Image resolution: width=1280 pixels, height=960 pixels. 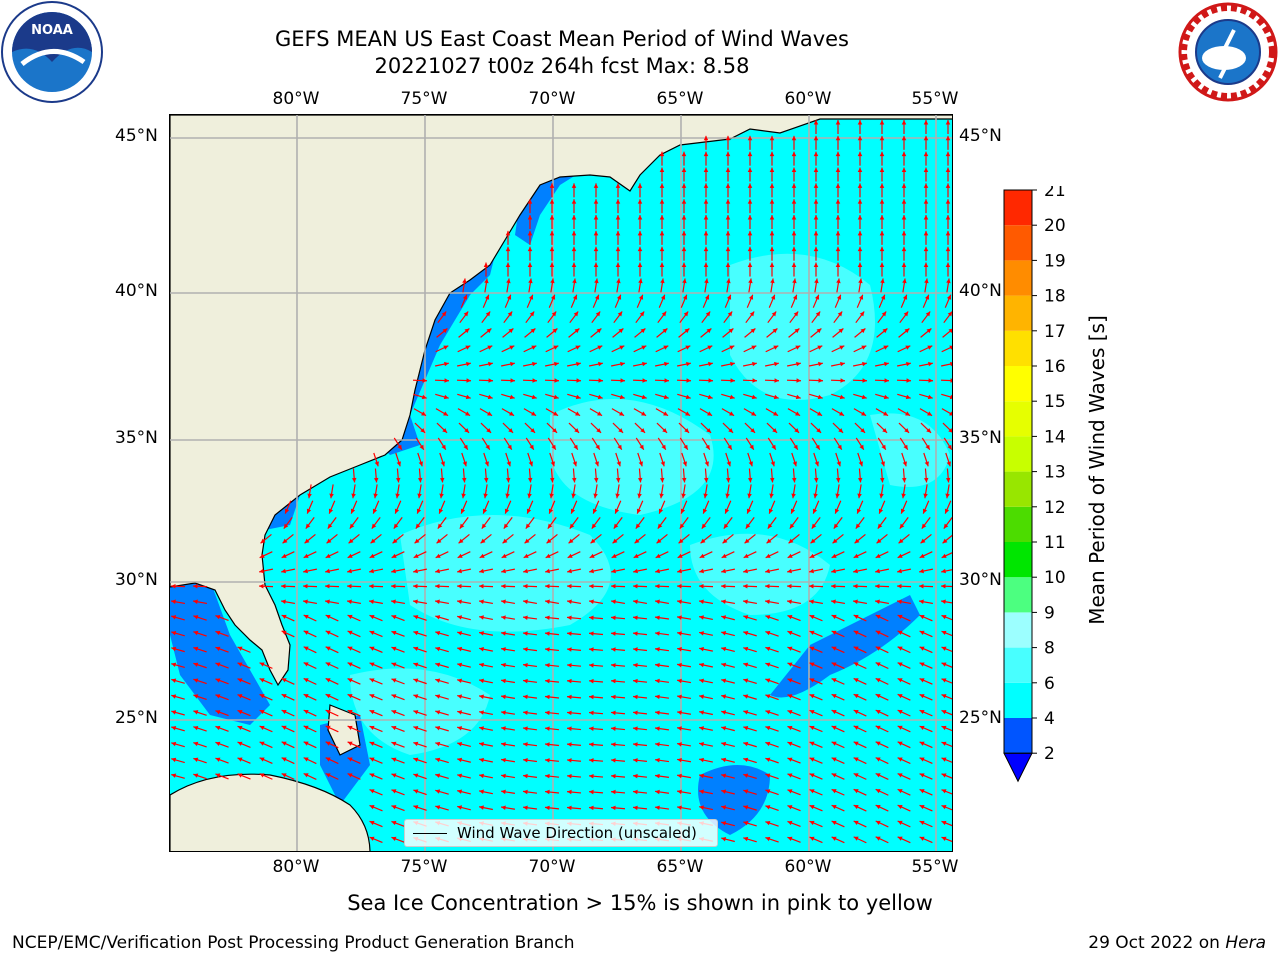 I want to click on lon-label-top: 60°W, so click(x=808, y=99).